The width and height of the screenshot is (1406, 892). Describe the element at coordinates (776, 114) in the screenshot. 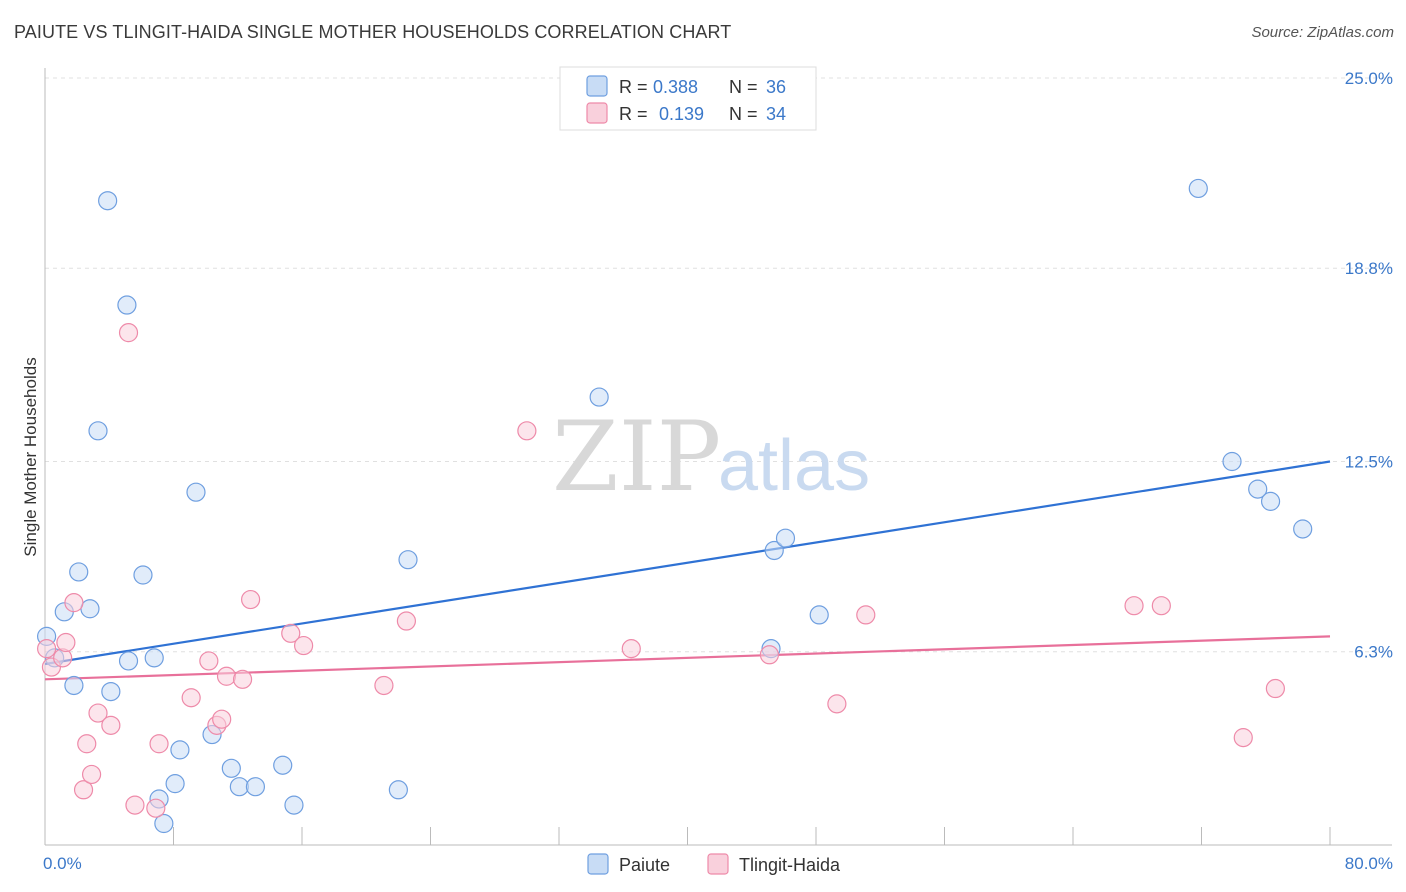

I see `legend-n-value-tlingit: 34` at that location.